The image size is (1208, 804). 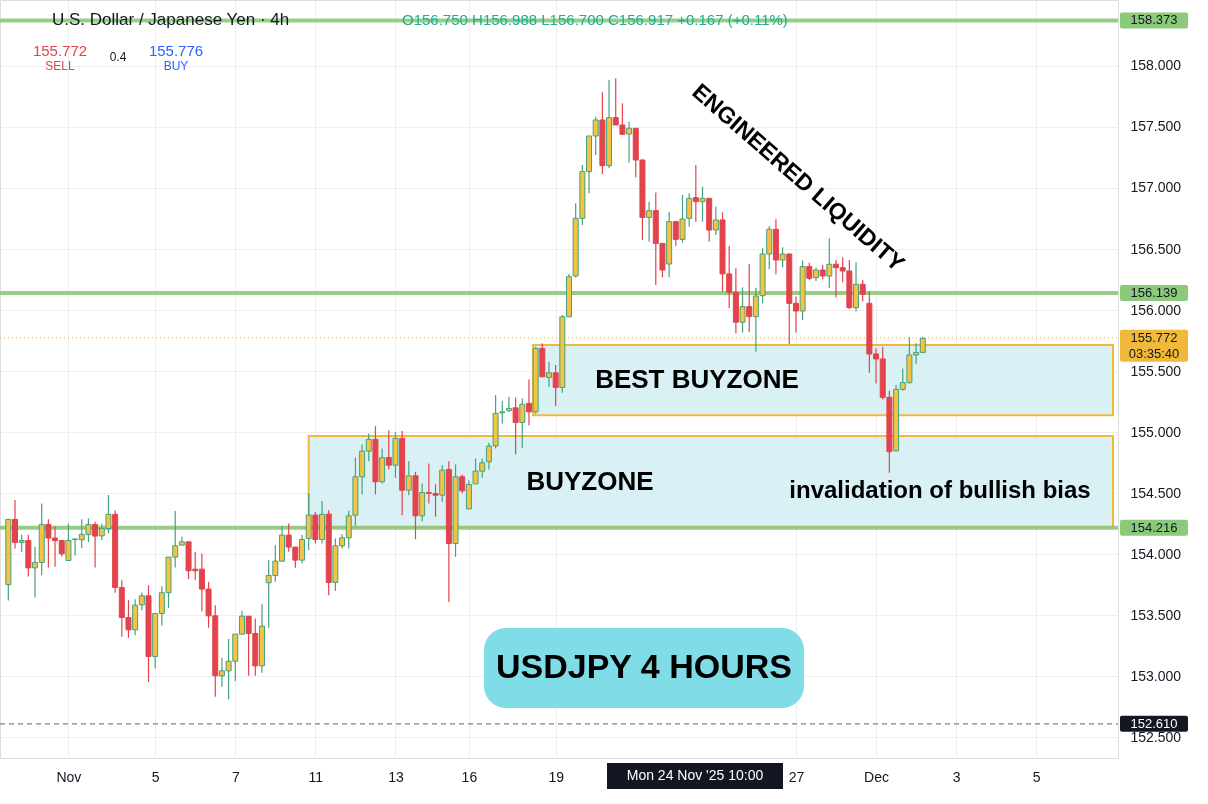 I want to click on ref-line-label: 156.139, so click(x=1154, y=293).